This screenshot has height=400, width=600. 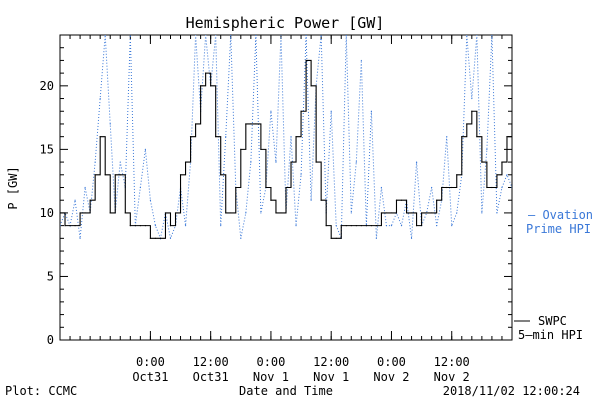 I want to click on y-tick-label: 5, so click(x=50, y=276).